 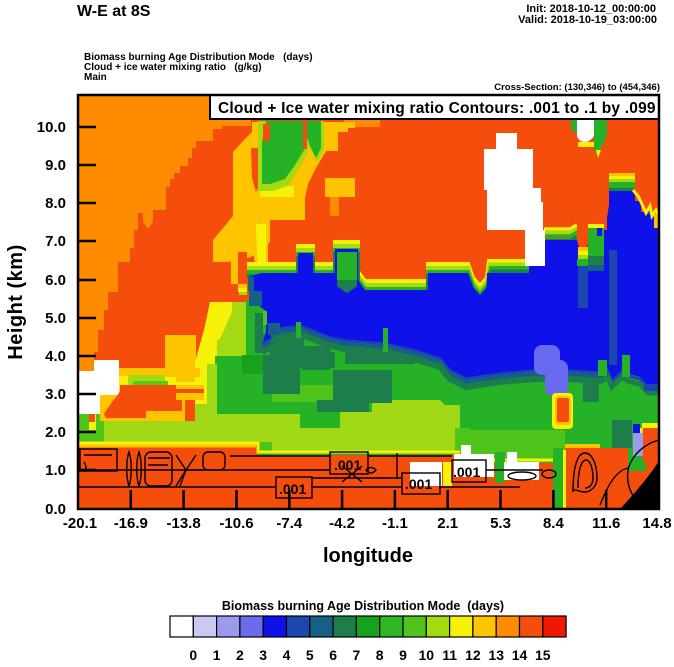 What do you see at coordinates (380, 655) in the screenshot?
I see `svg-text: 8` at bounding box center [380, 655].